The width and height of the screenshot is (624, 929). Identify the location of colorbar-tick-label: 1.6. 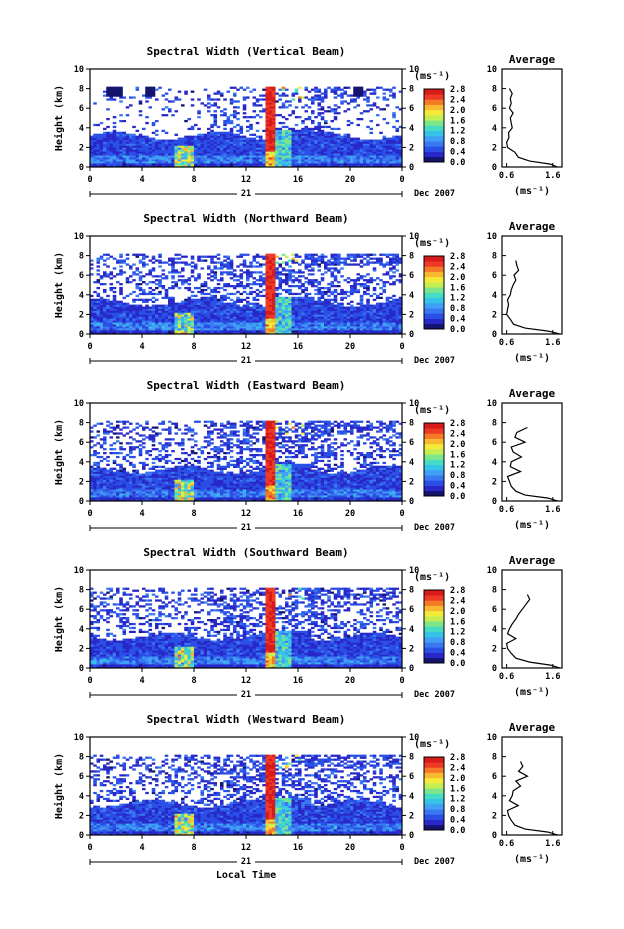
(457, 121).